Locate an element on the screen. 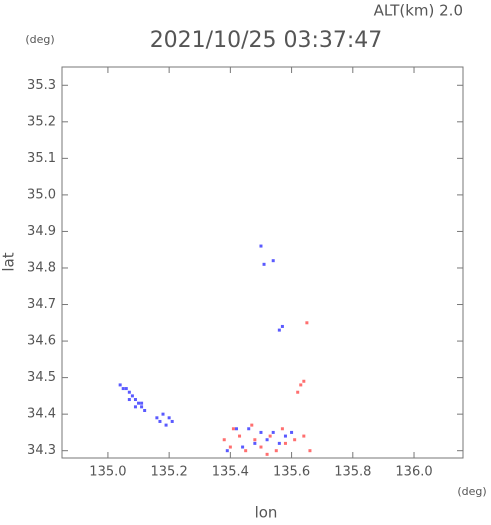  y-axis-label: lat is located at coordinates (9, 261).